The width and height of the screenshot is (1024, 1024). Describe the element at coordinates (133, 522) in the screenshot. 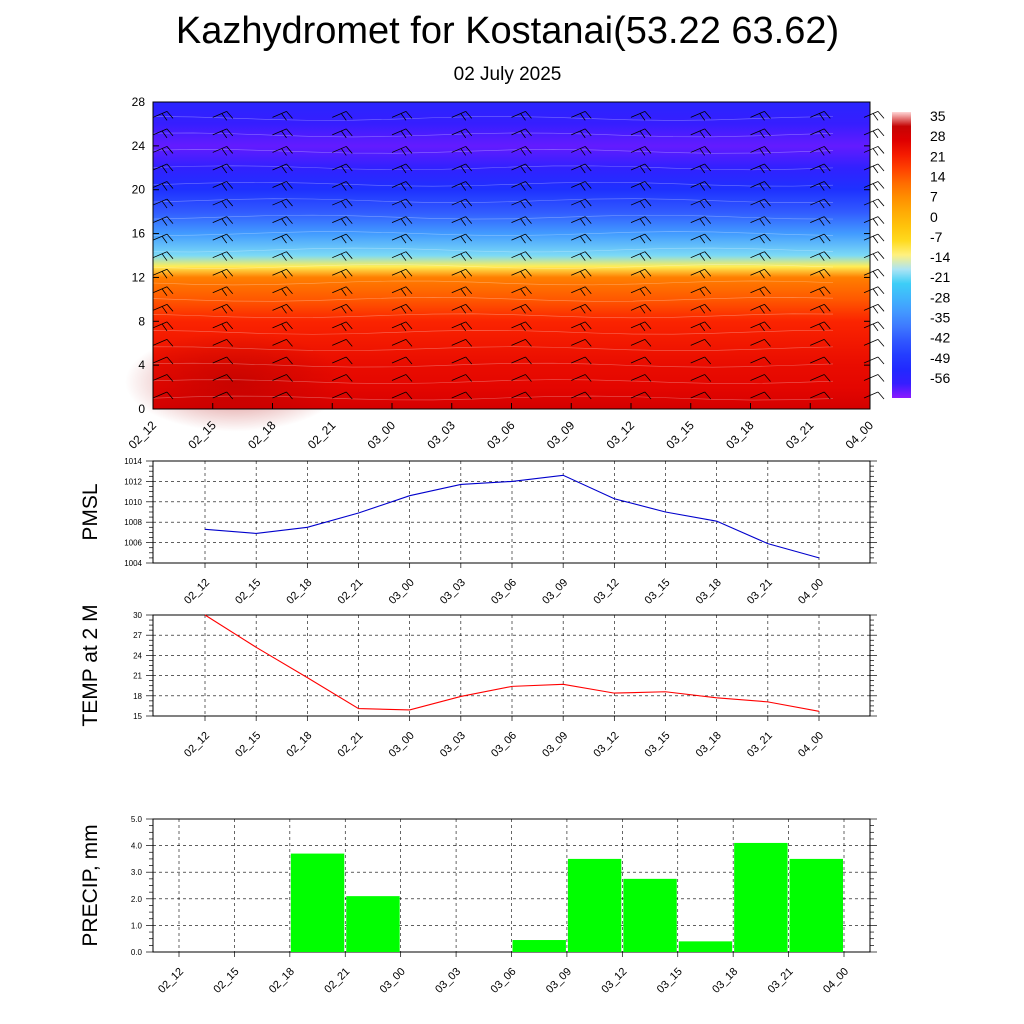

I see `y-tick-label: 1008` at that location.